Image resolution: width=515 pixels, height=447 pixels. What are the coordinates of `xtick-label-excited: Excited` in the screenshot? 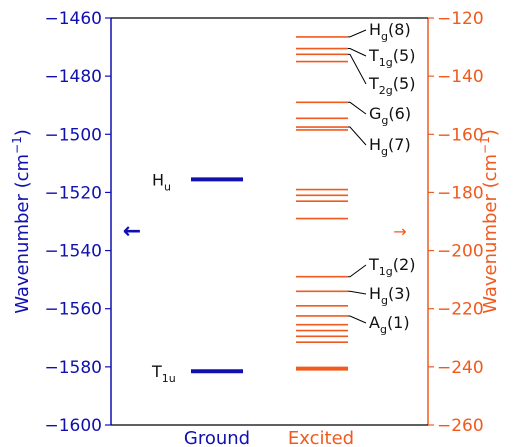 It's located at (321, 437).